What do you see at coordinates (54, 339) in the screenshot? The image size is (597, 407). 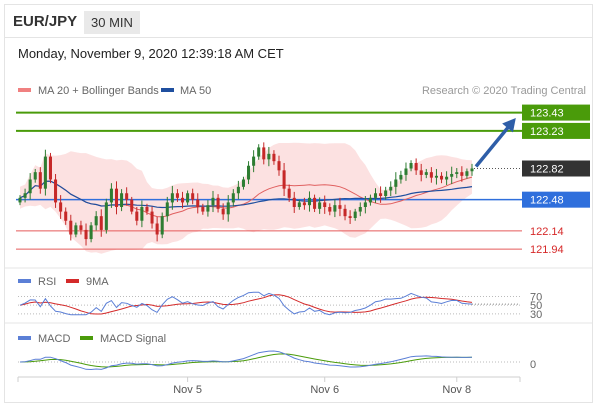 I see `legend-macd-label: MACD` at bounding box center [54, 339].